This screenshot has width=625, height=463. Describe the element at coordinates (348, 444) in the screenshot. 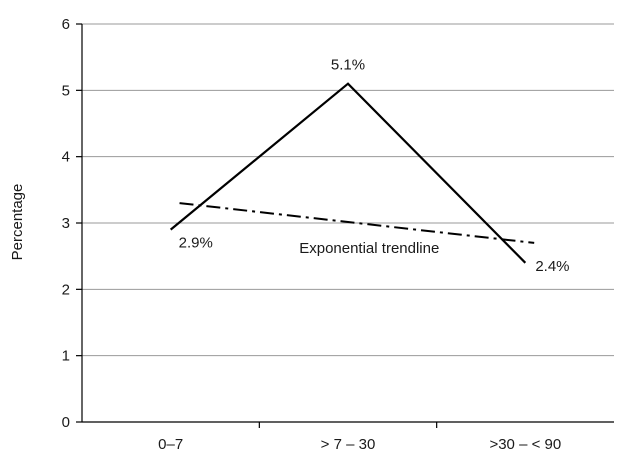

I see `x-tick-label: > 7 – 30` at that location.